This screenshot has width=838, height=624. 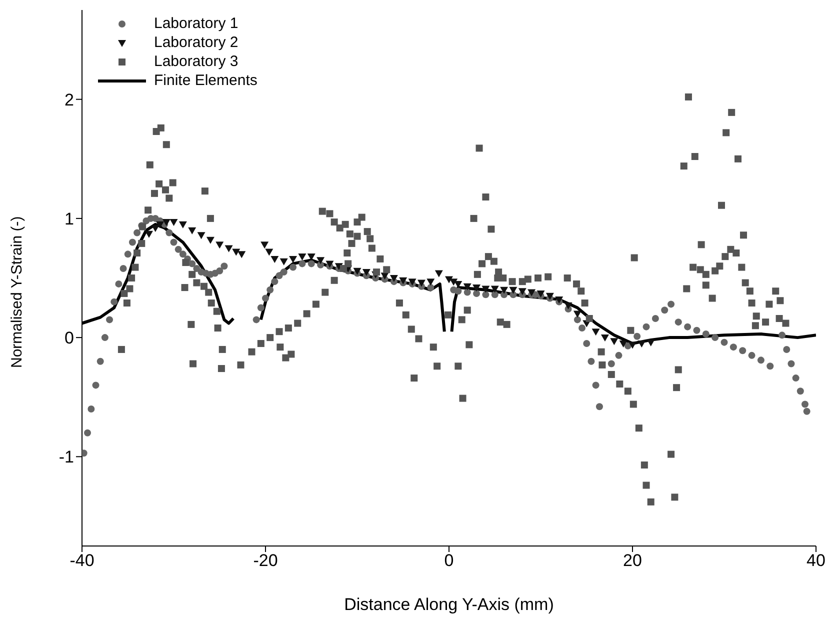 I want to click on x-tick-label: -40, so click(x=82, y=560).